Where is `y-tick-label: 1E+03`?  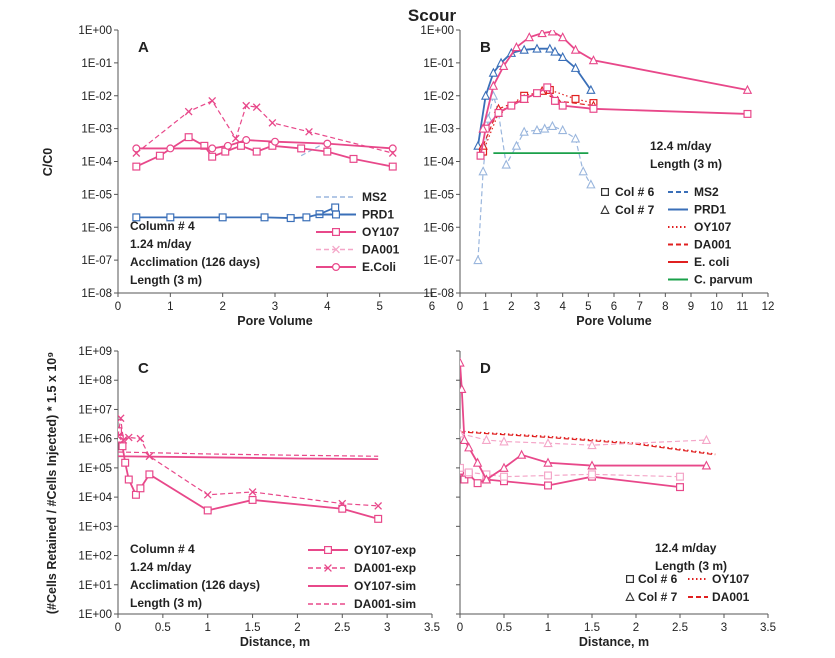
y-tick-label: 1E+03 is located at coordinates (95, 527).